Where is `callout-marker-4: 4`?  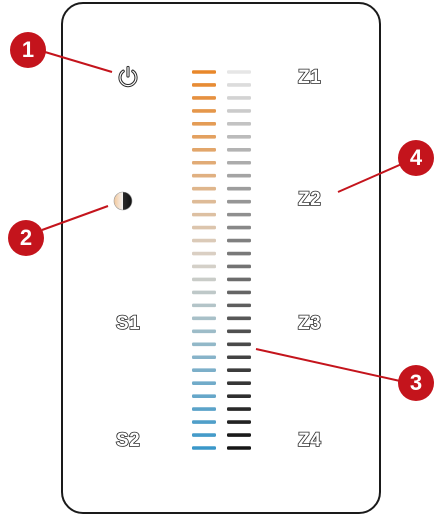
callout-marker-4: 4 is located at coordinates (416, 158).